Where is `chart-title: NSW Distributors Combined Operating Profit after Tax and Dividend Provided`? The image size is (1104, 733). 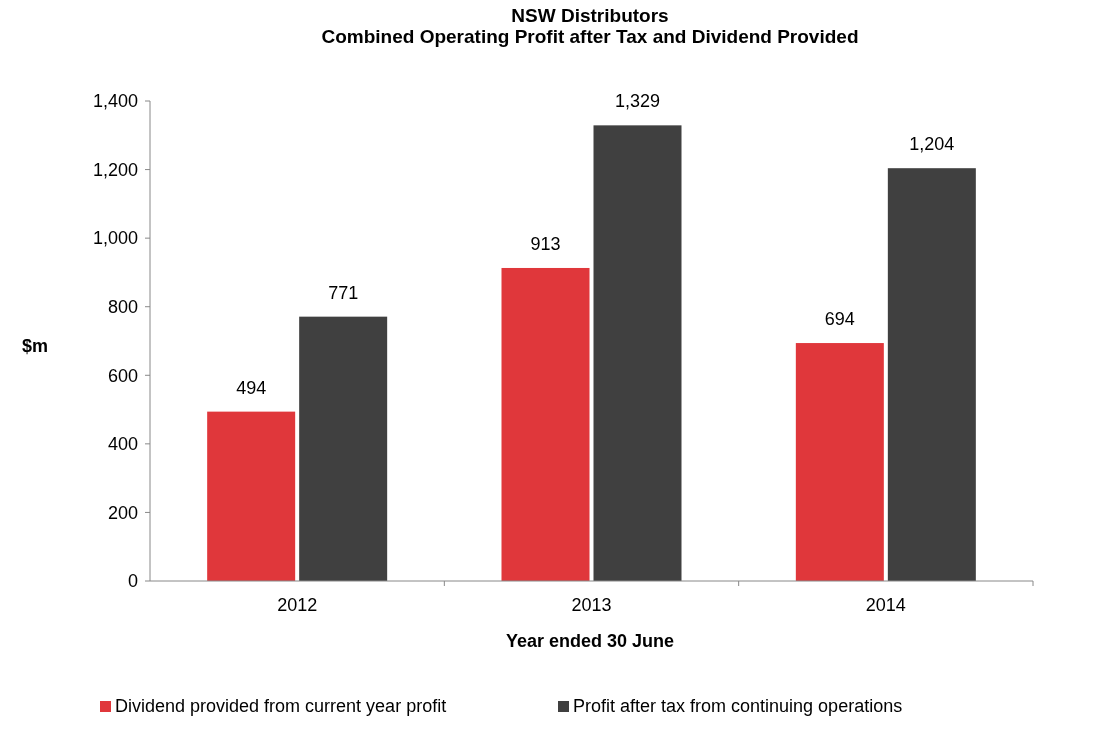
chart-title: NSW Distributors Combined Operating Profit after Tax and Dividend Provided is located at coordinates (590, 26).